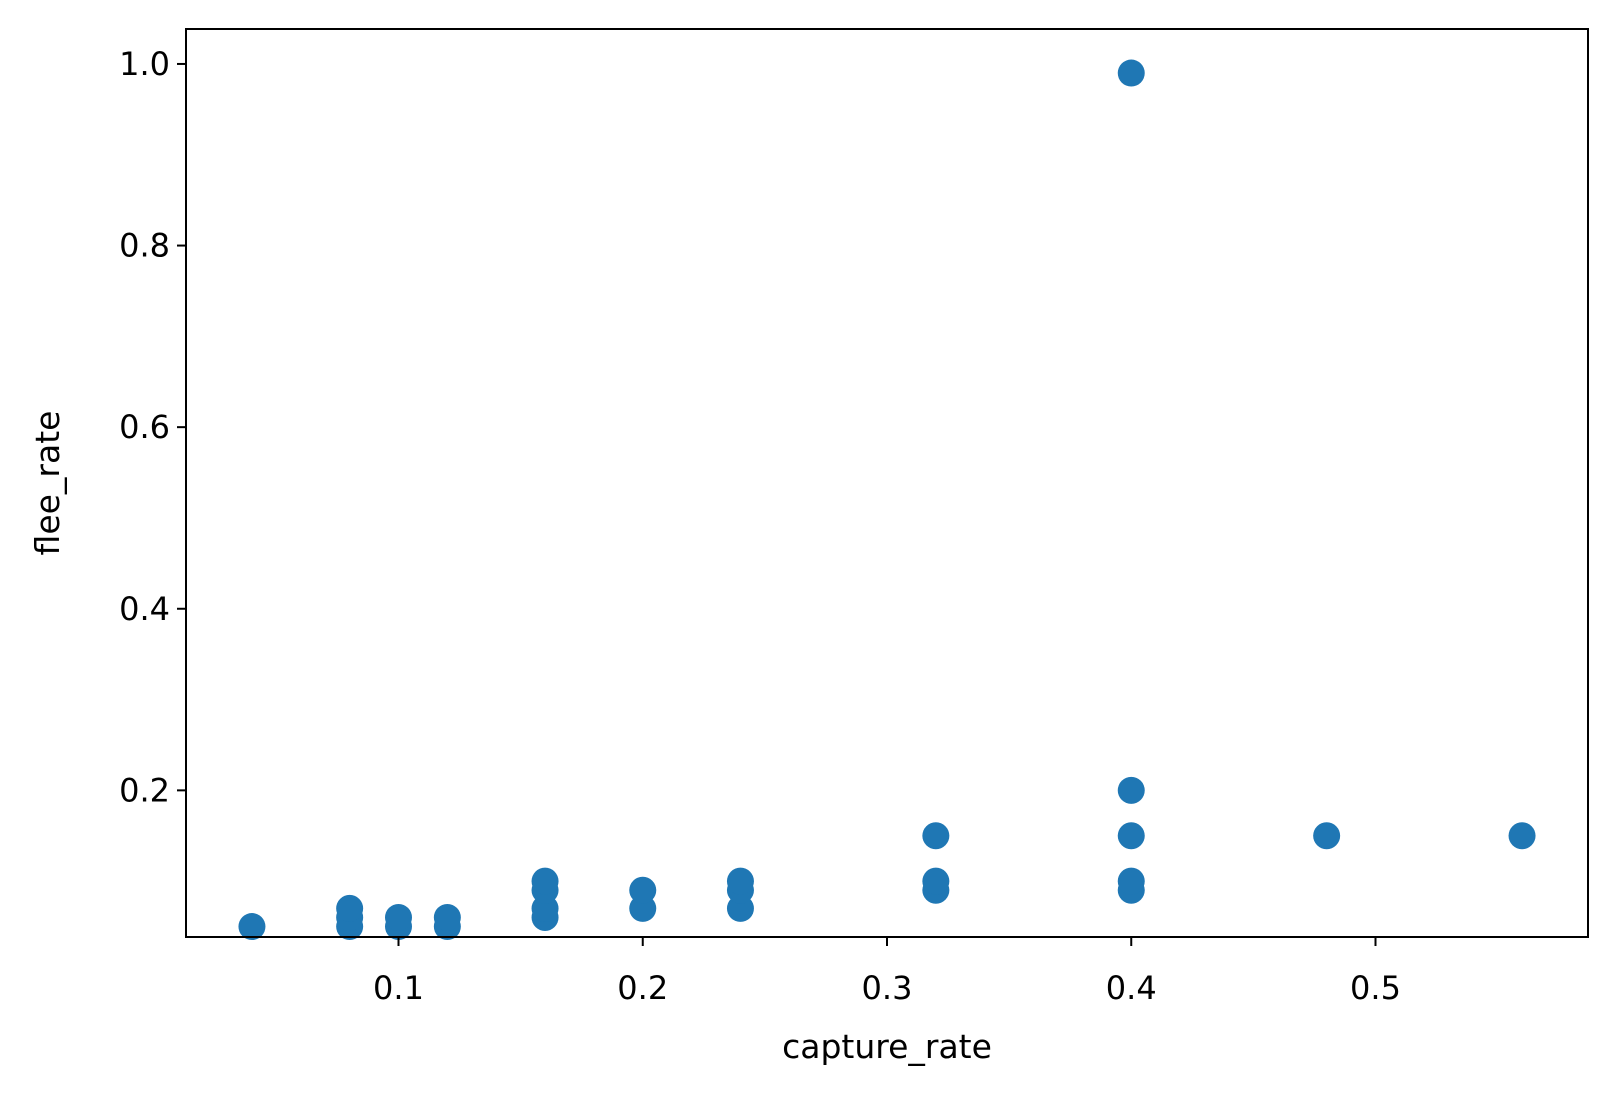 The image size is (1610, 1100). What do you see at coordinates (47, 483) in the screenshot?
I see `y-axis-label: flee_rate` at bounding box center [47, 483].